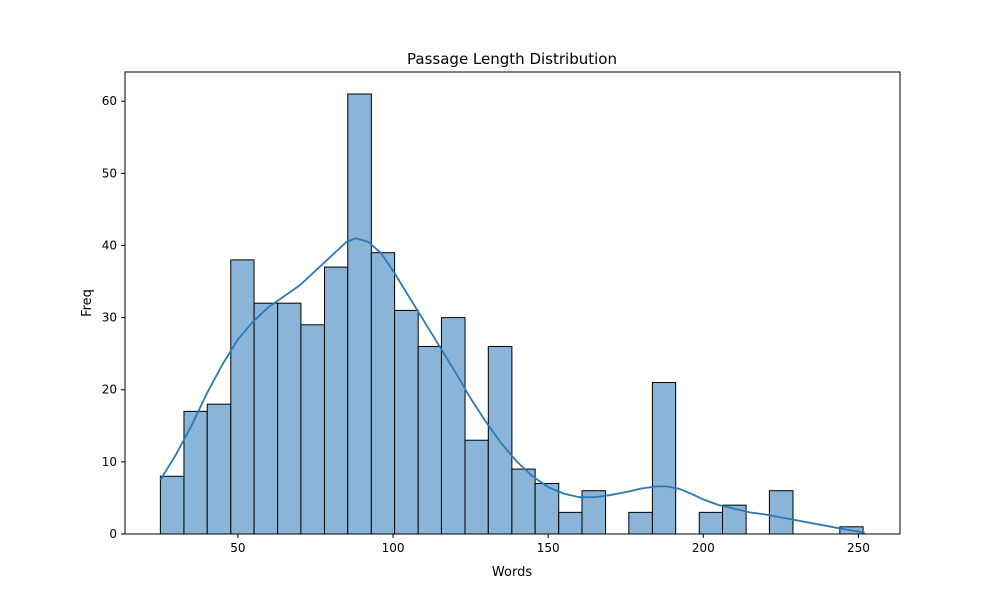 This screenshot has width=1000, height=600. Describe the element at coordinates (113, 534) in the screenshot. I see `y-tick-label: 0` at that location.